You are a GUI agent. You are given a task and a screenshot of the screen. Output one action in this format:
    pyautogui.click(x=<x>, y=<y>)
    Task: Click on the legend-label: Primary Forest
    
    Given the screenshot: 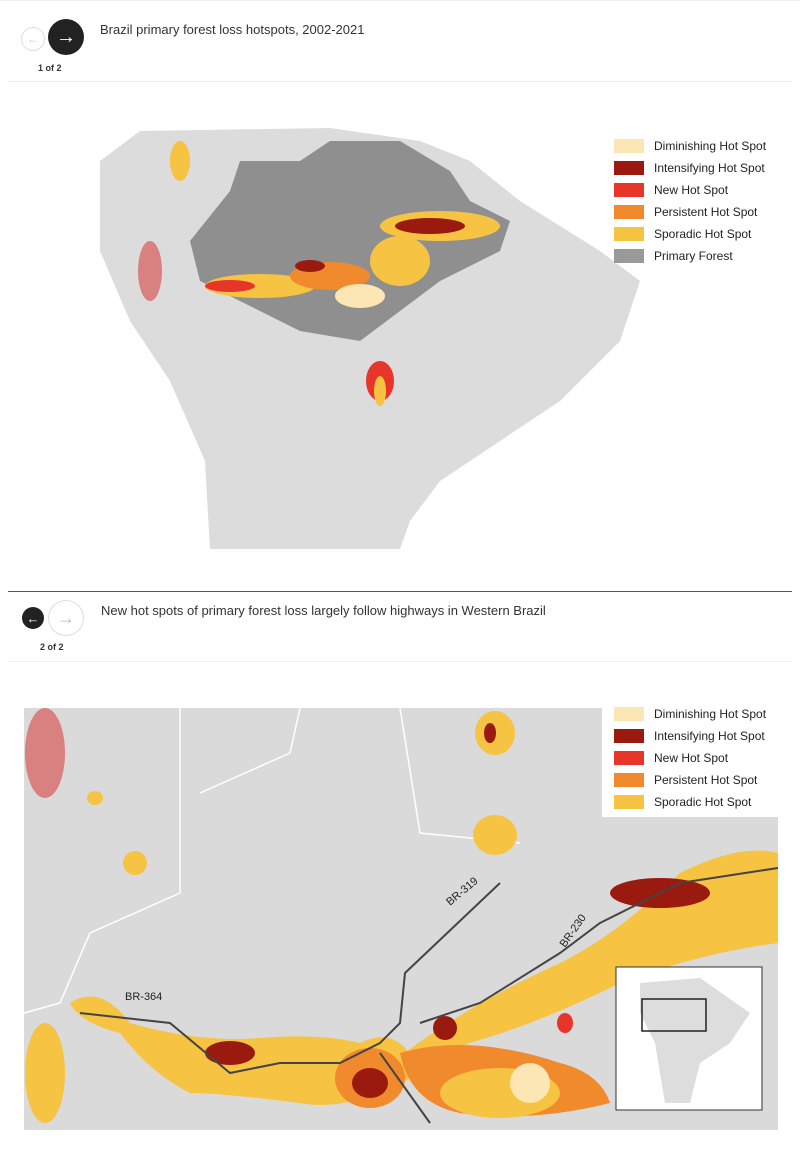 What is the action you would take?
    pyautogui.click(x=693, y=256)
    